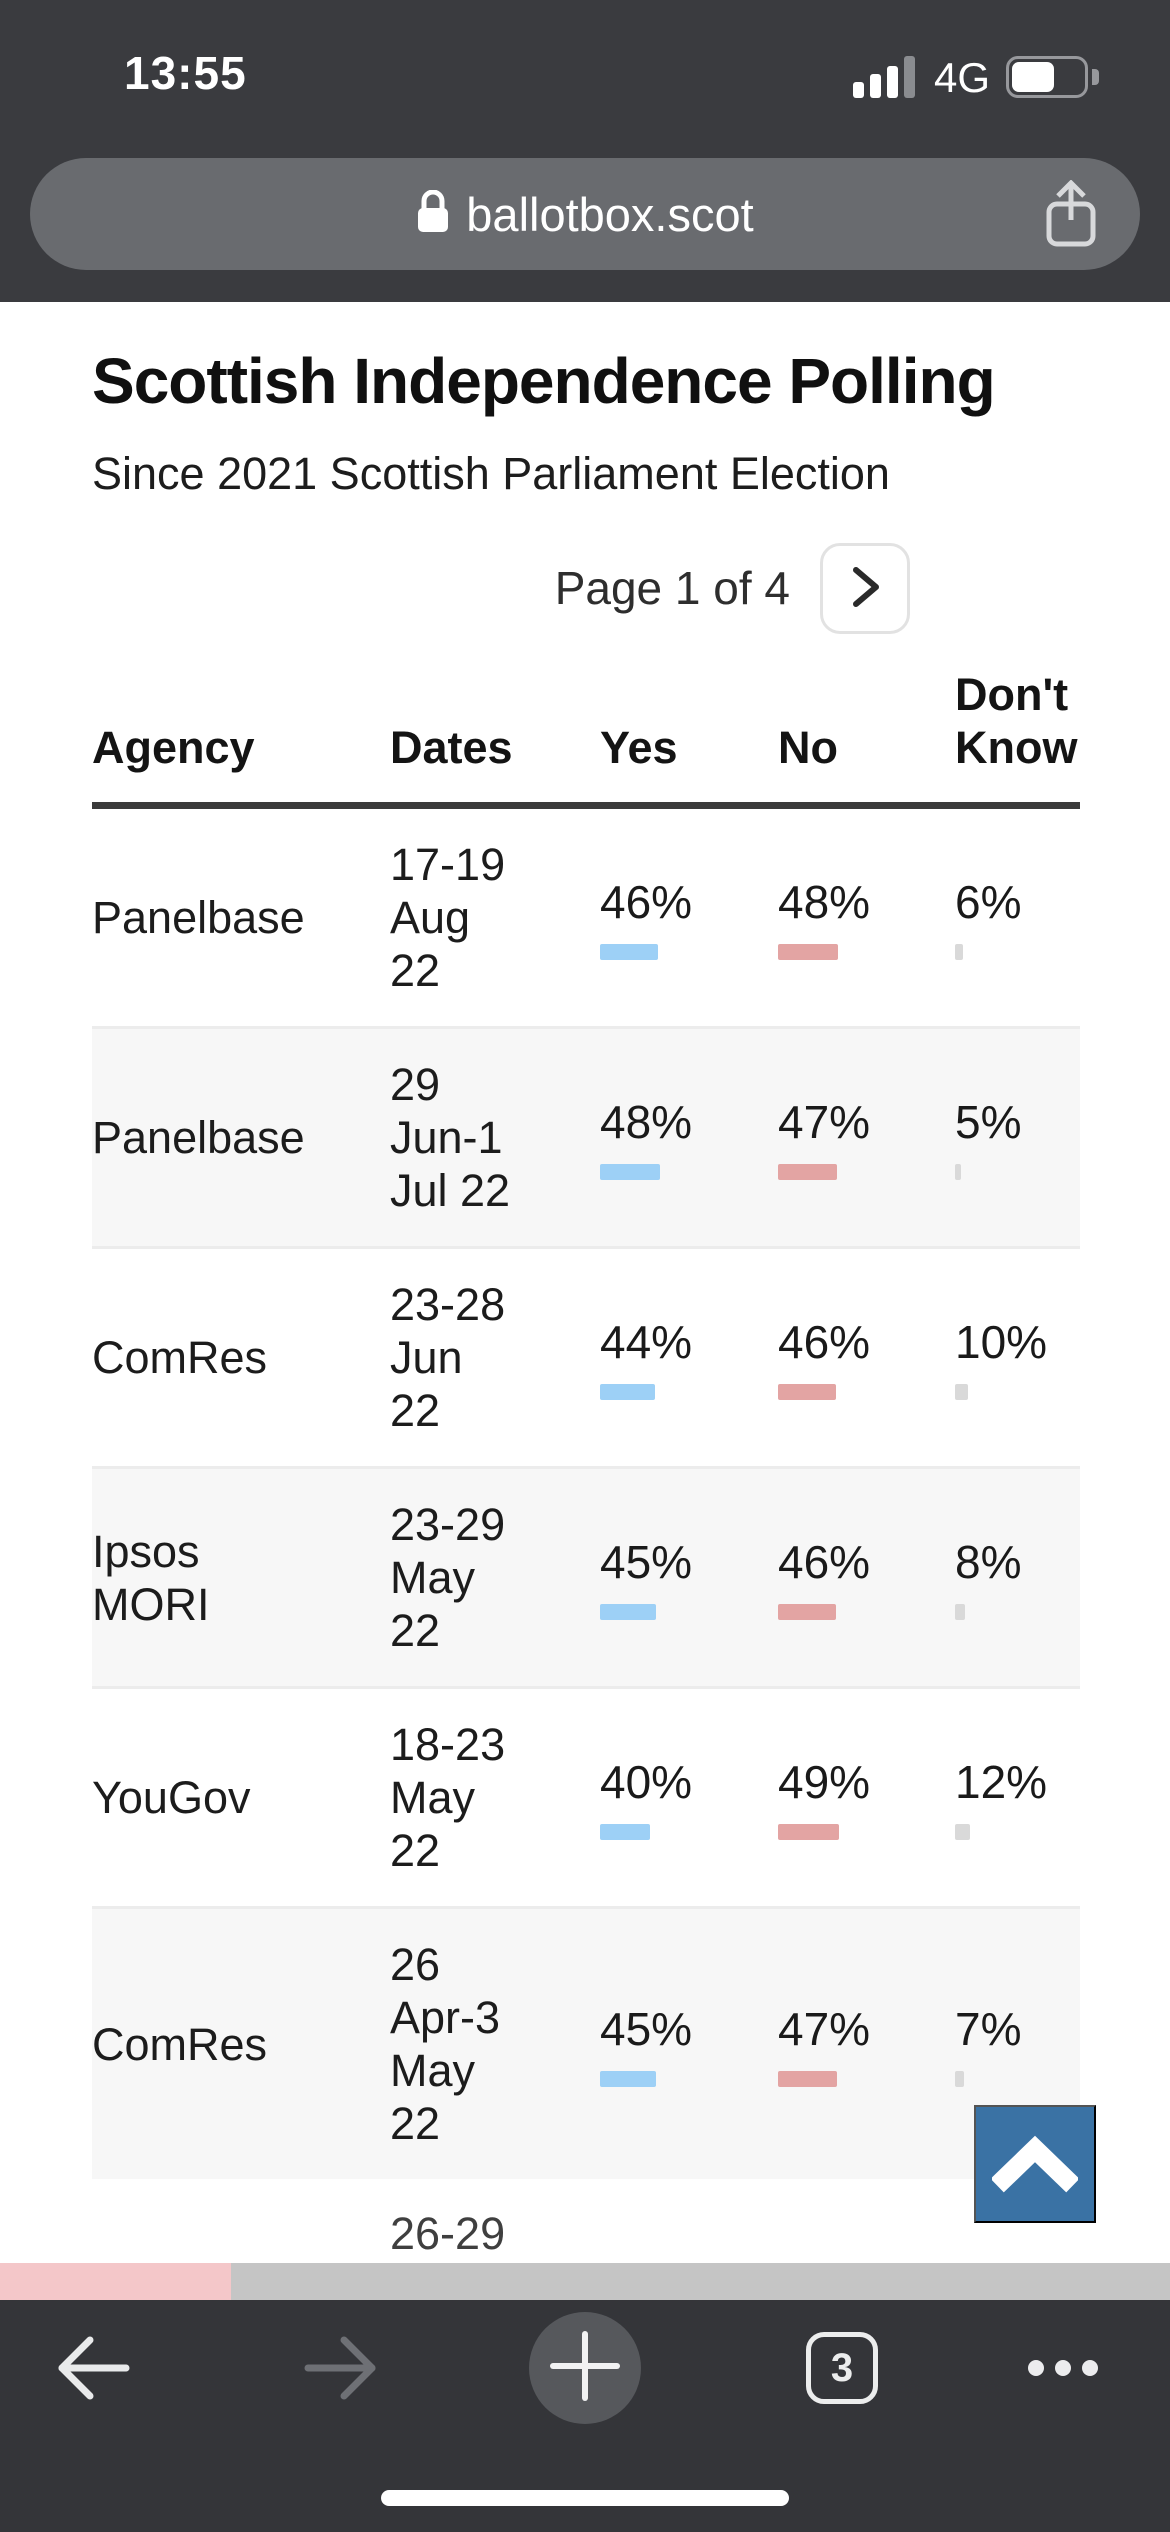 This screenshot has width=1170, height=2532. Describe the element at coordinates (824, 1782) in the screenshot. I see `no-value: 49%` at that location.